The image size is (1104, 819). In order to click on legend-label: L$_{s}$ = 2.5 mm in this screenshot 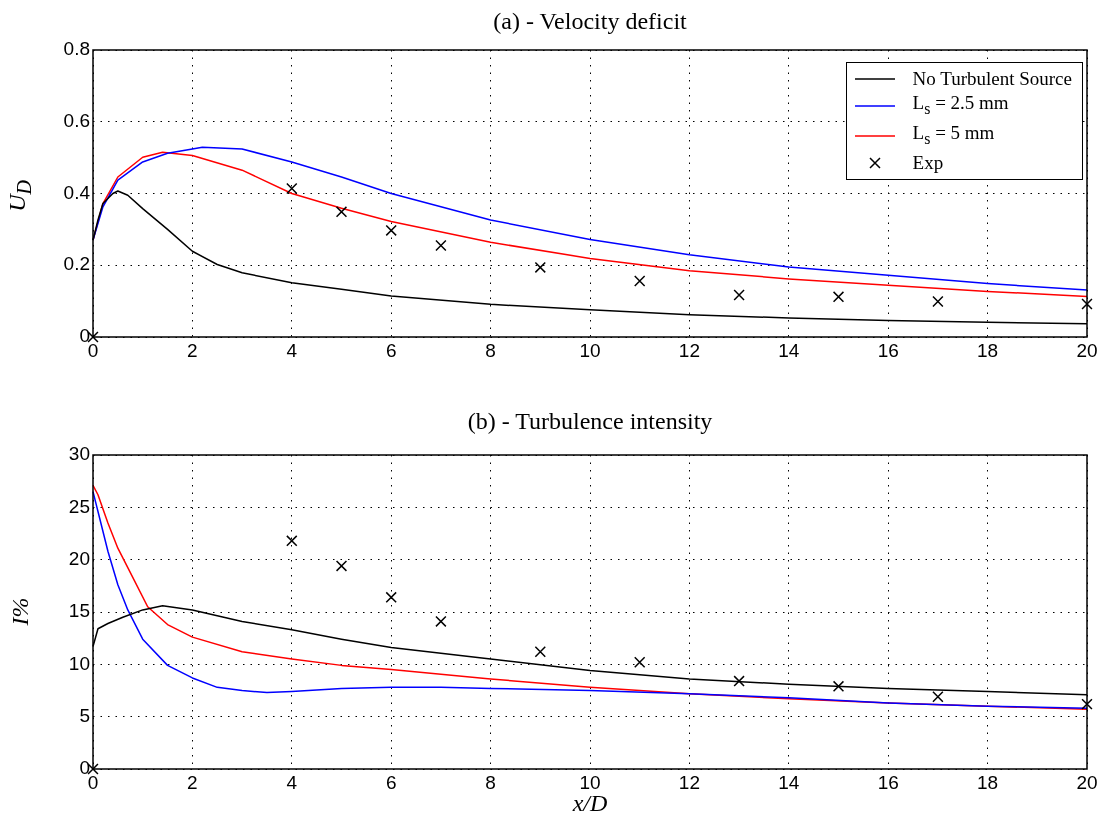, I will do `click(960, 105)`.